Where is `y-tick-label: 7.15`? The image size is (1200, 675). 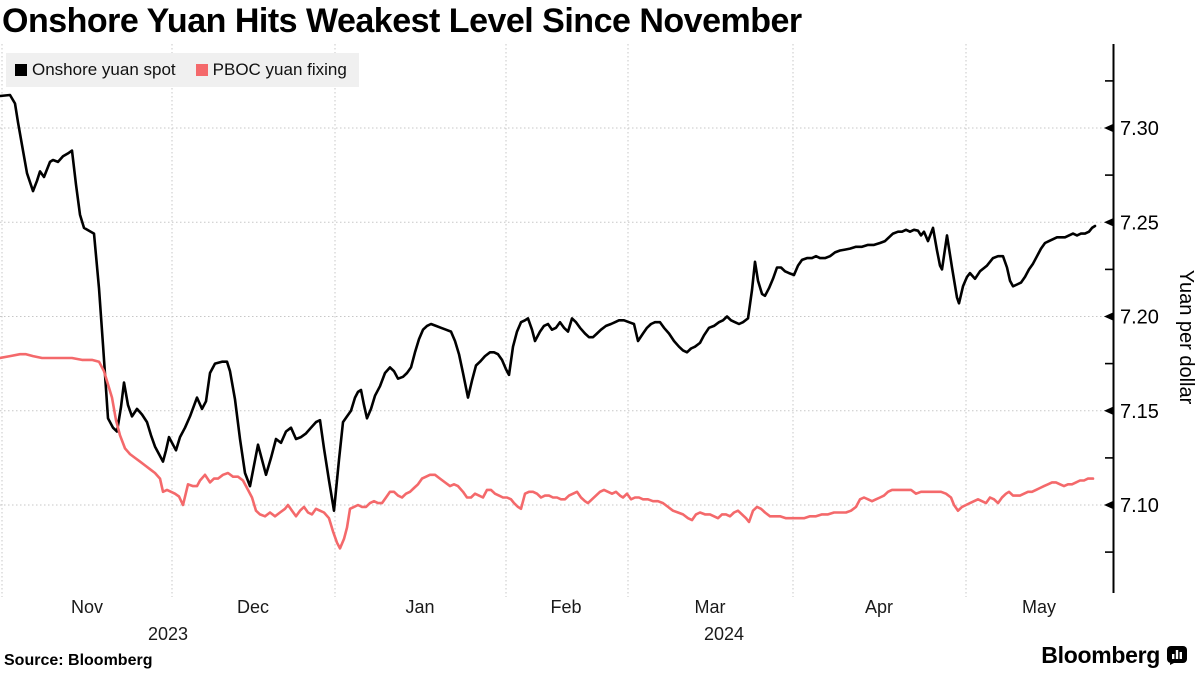
y-tick-label: 7.15 is located at coordinates (1139, 412).